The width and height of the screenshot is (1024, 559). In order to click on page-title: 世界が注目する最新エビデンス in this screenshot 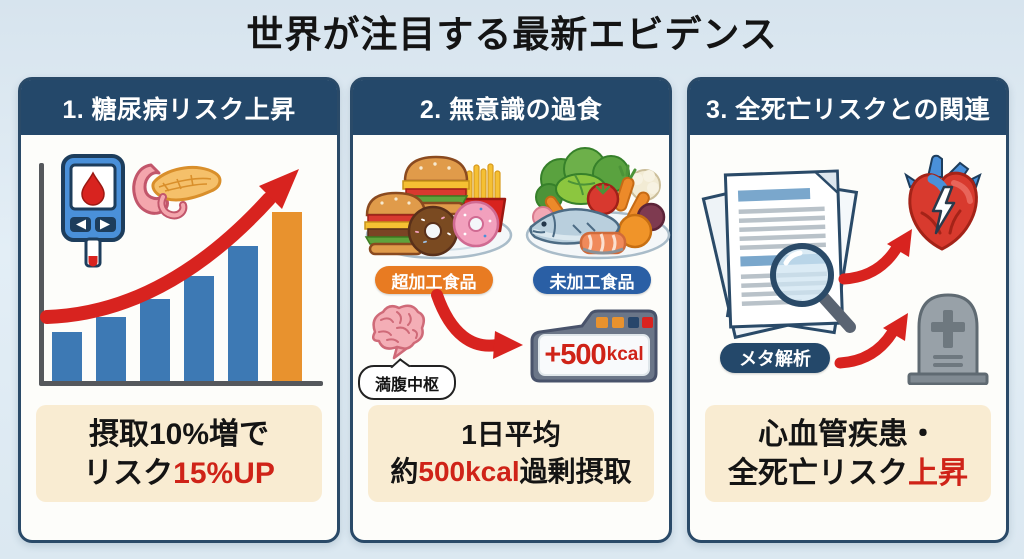, I will do `click(512, 34)`.